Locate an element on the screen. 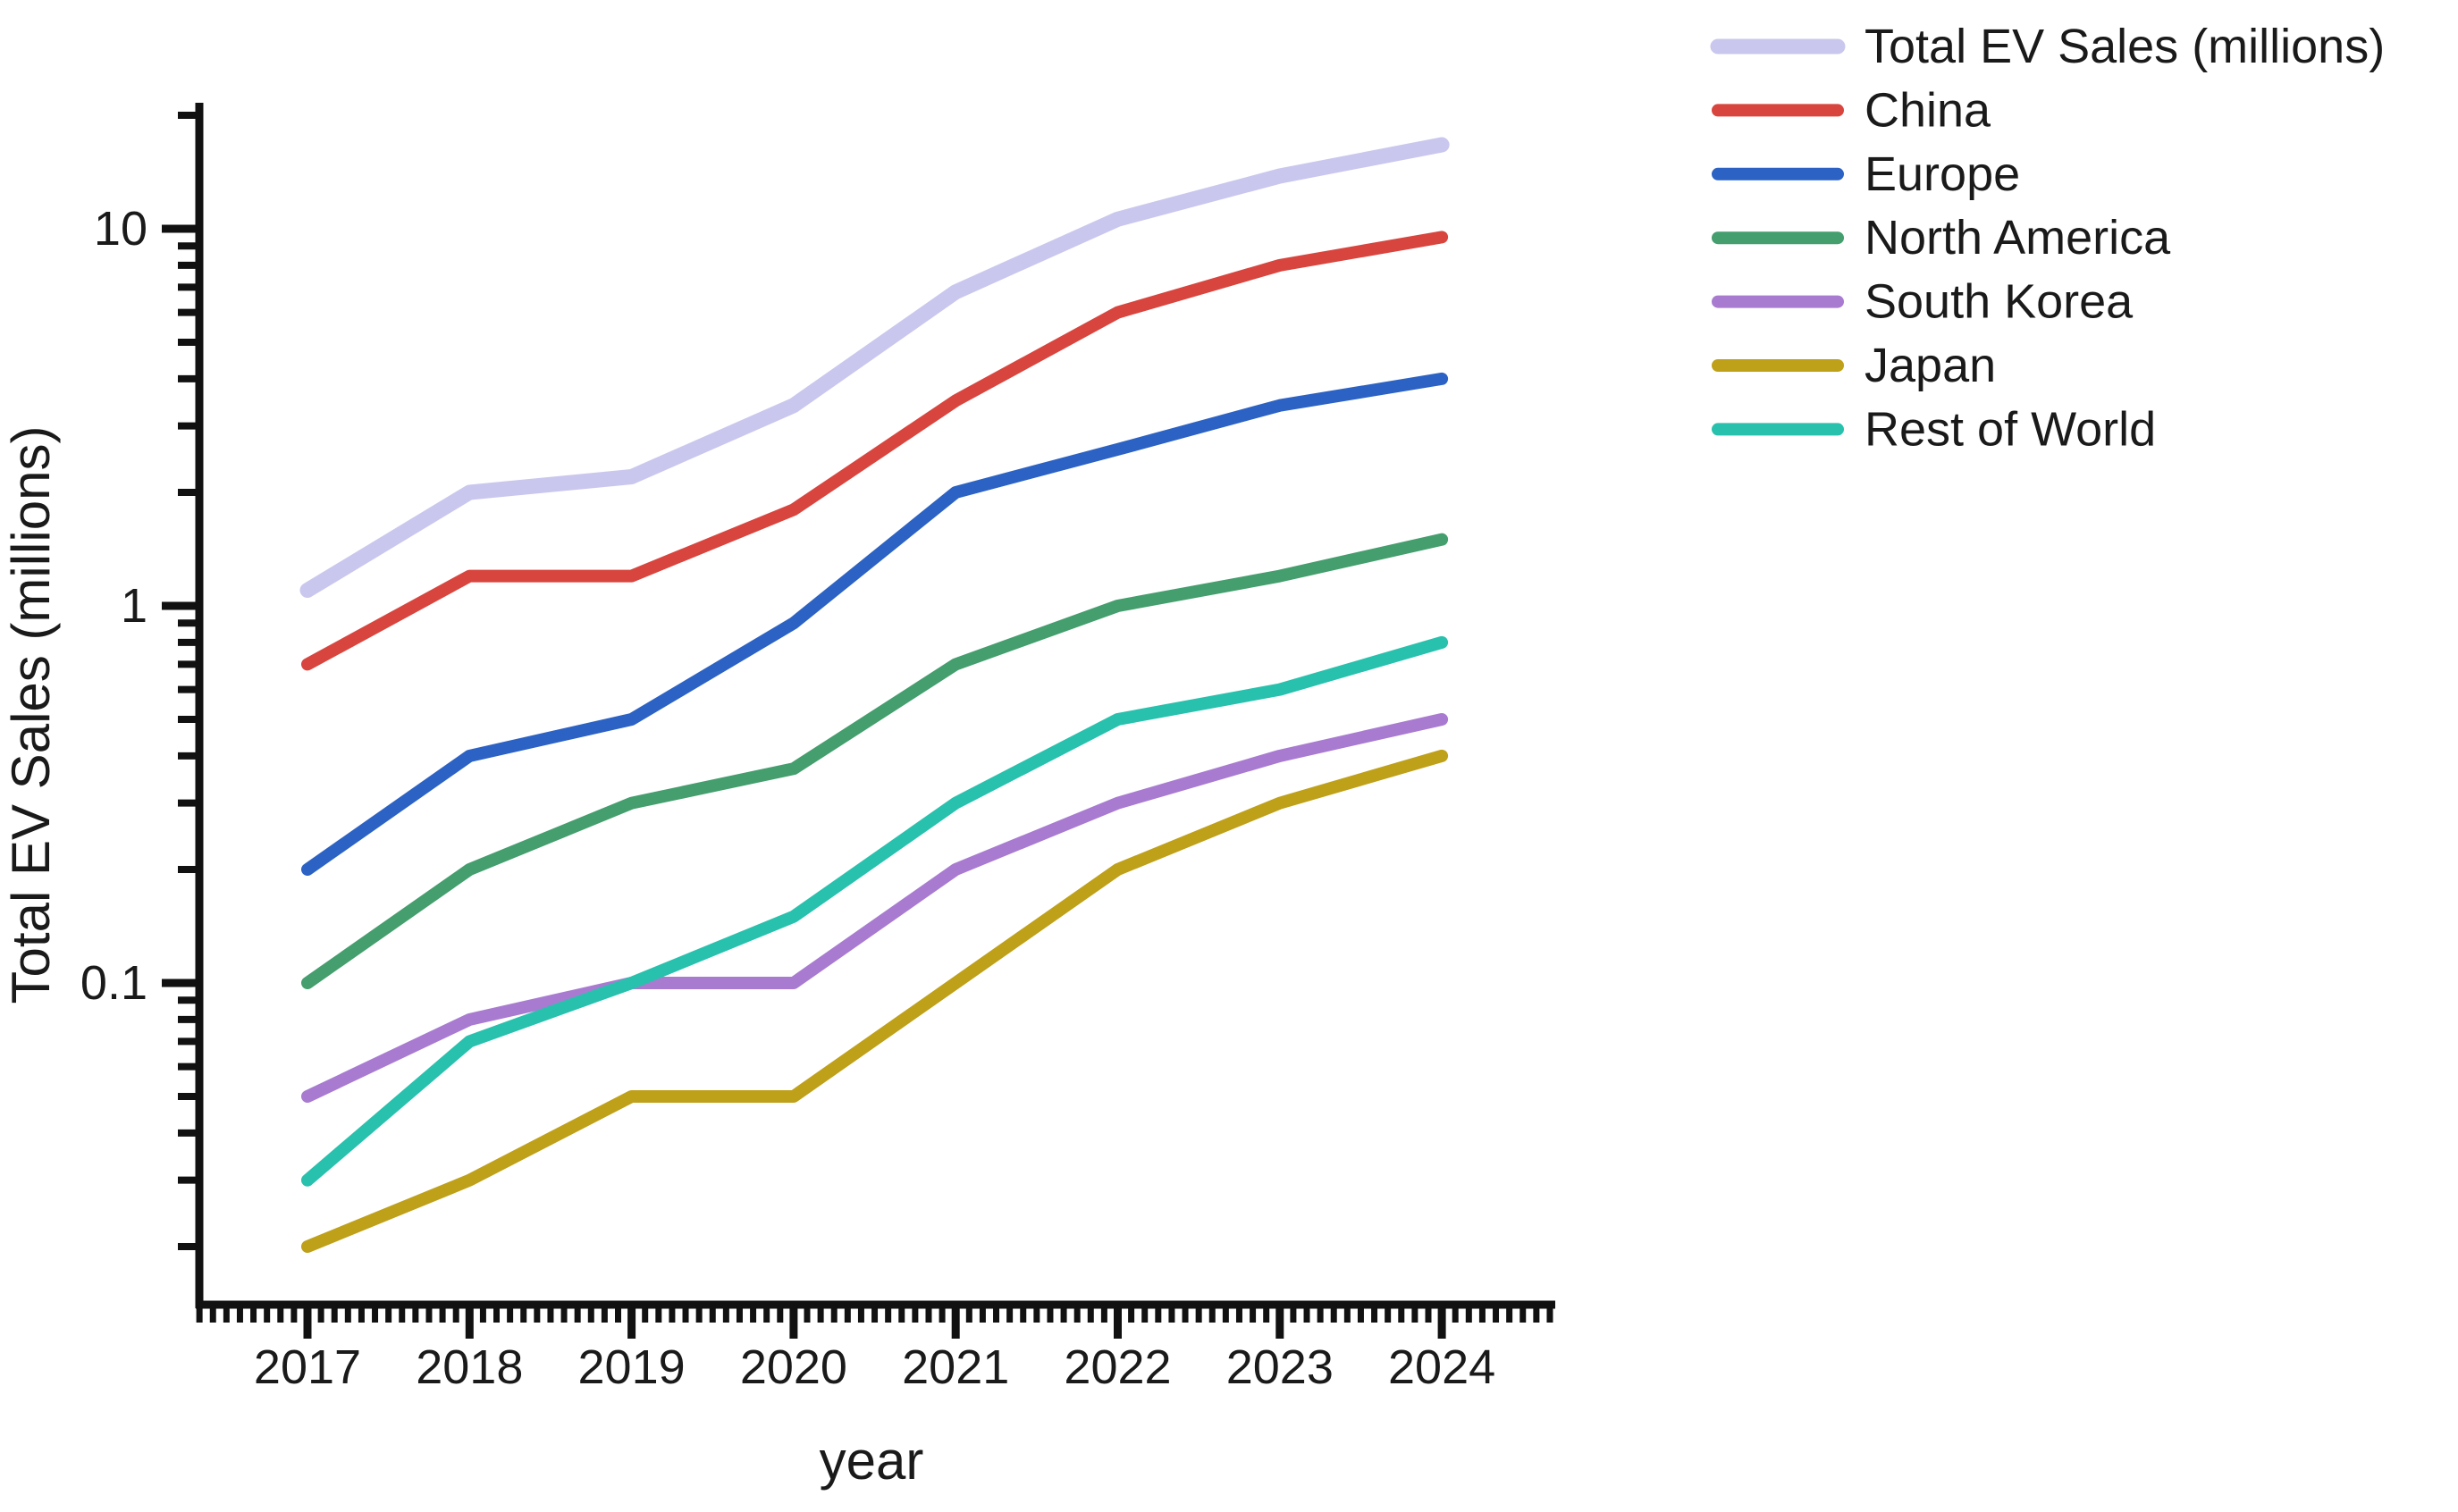 The height and width of the screenshot is (1512, 2458). x-tick-label: 2022 is located at coordinates (1117, 1367).